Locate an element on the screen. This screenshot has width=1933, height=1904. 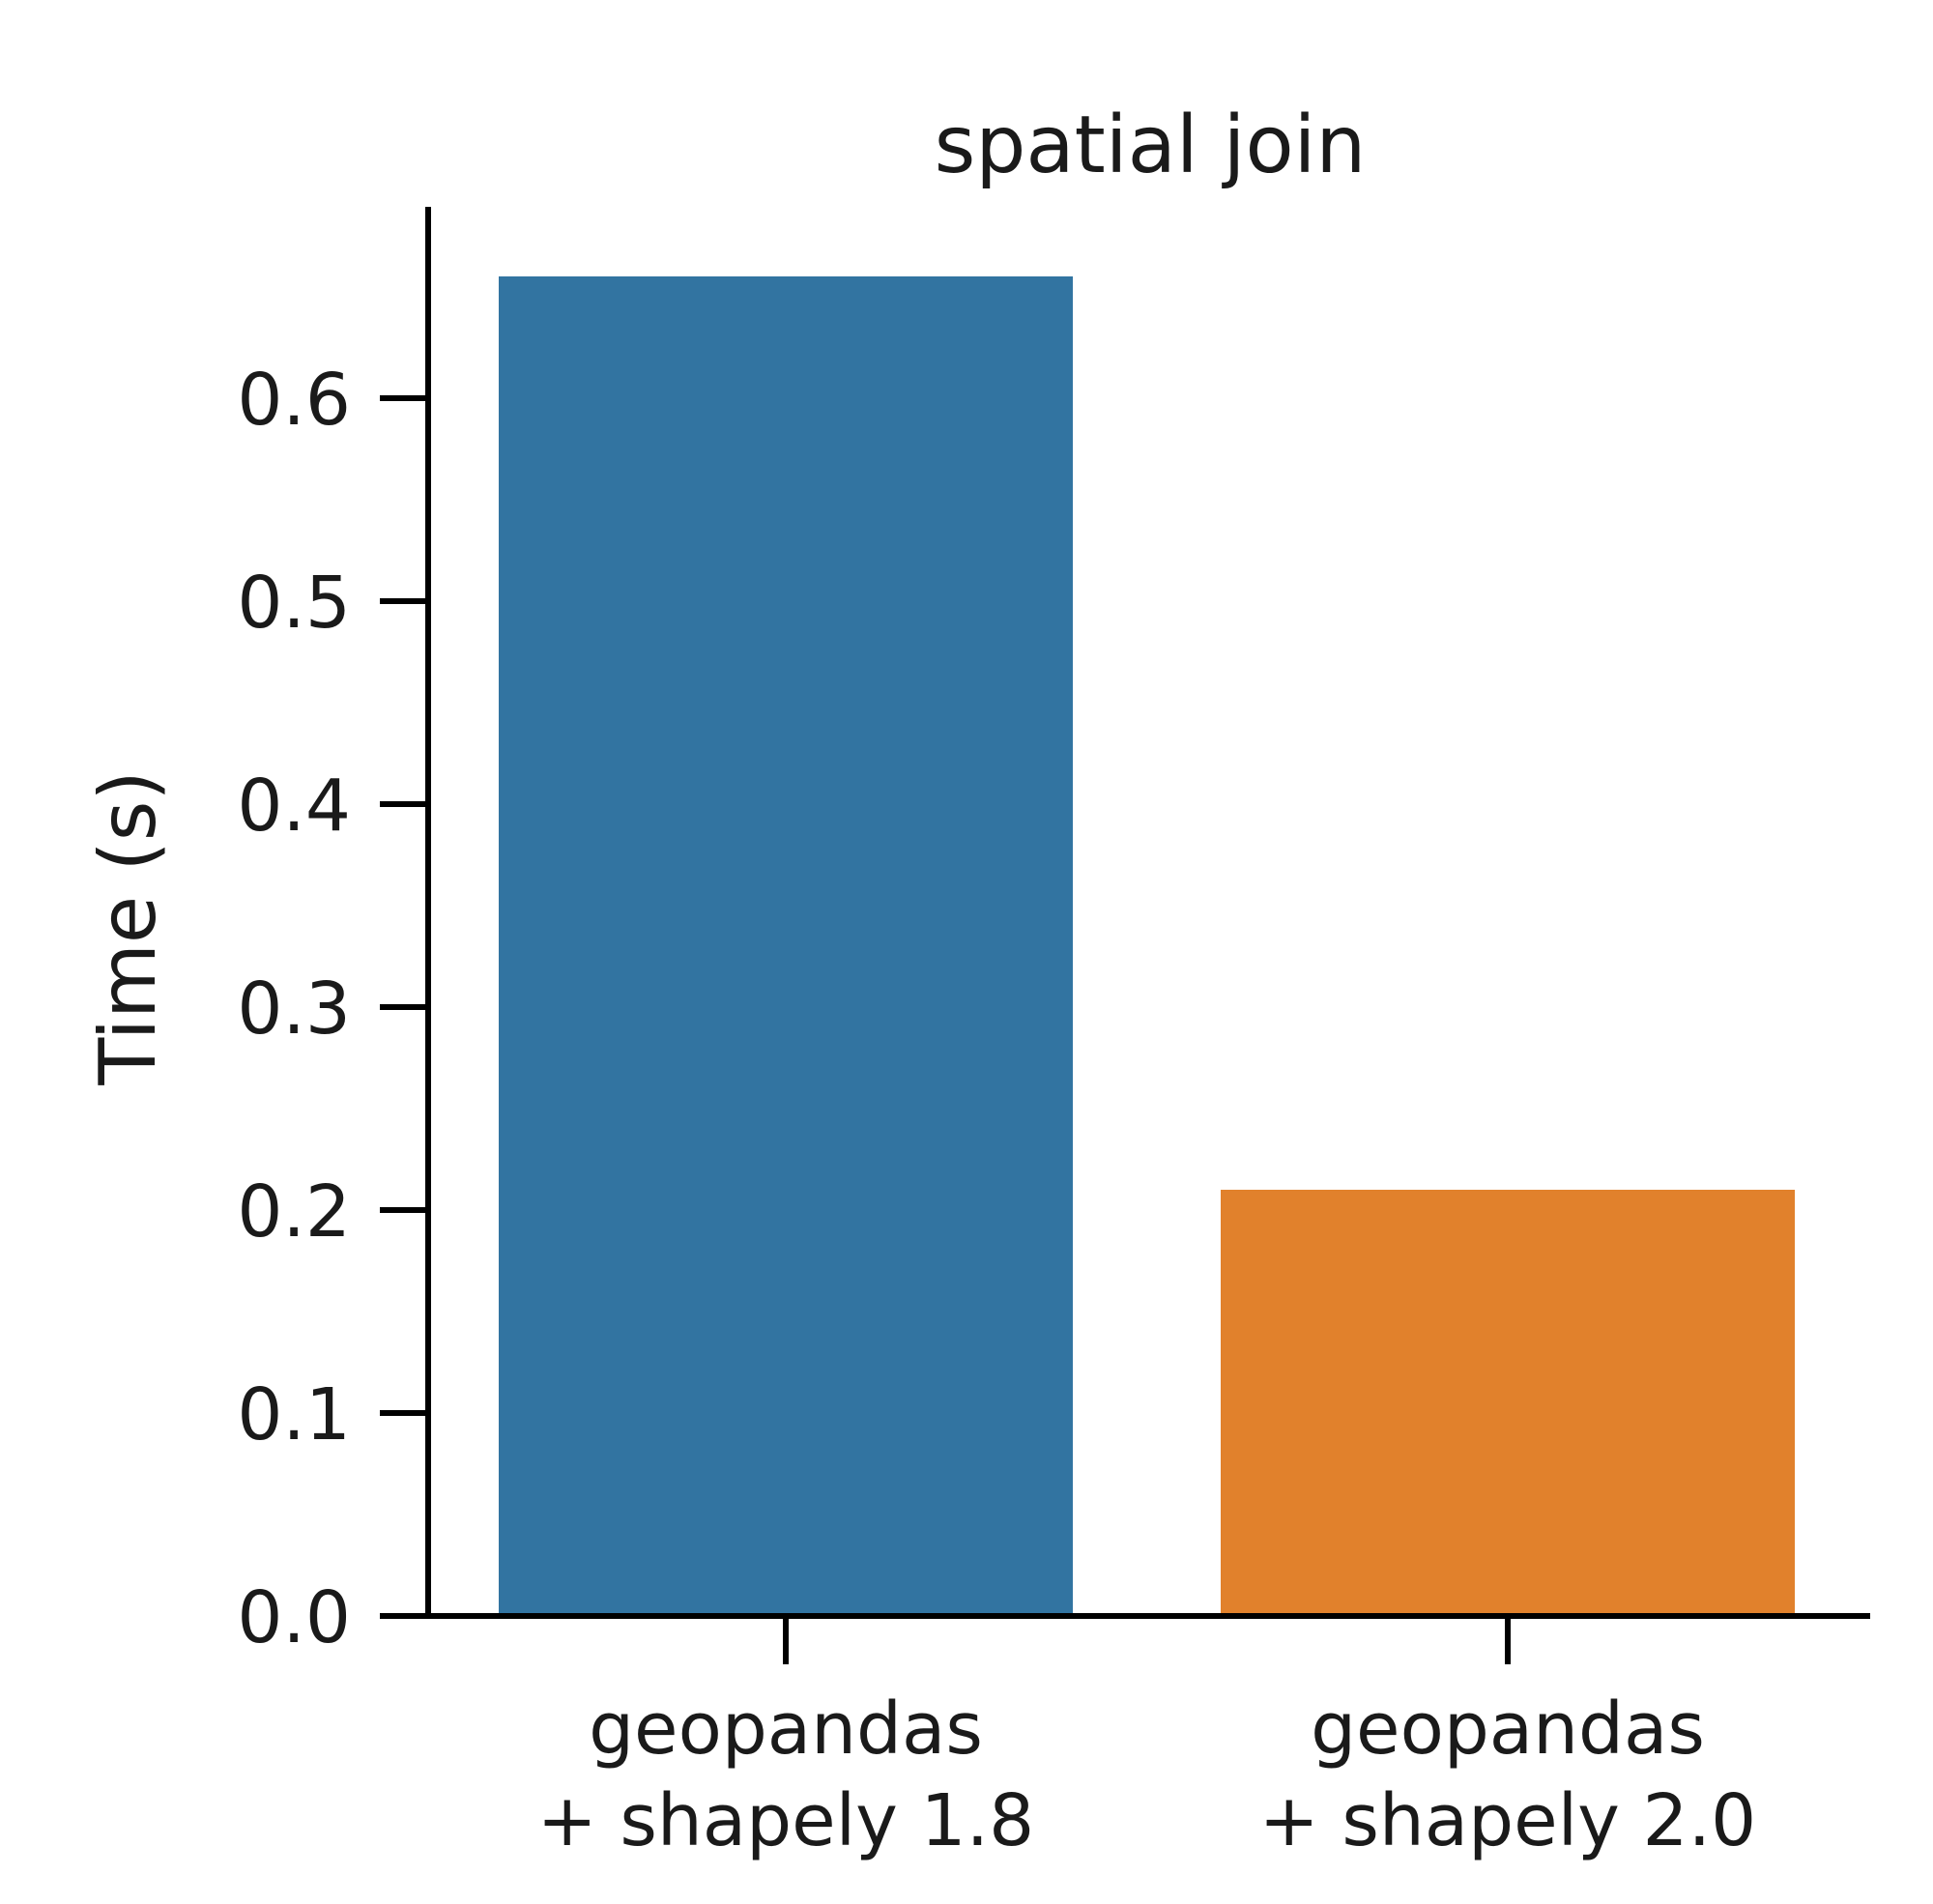
y-tick-label: 0.1 is located at coordinates (294, 1415).